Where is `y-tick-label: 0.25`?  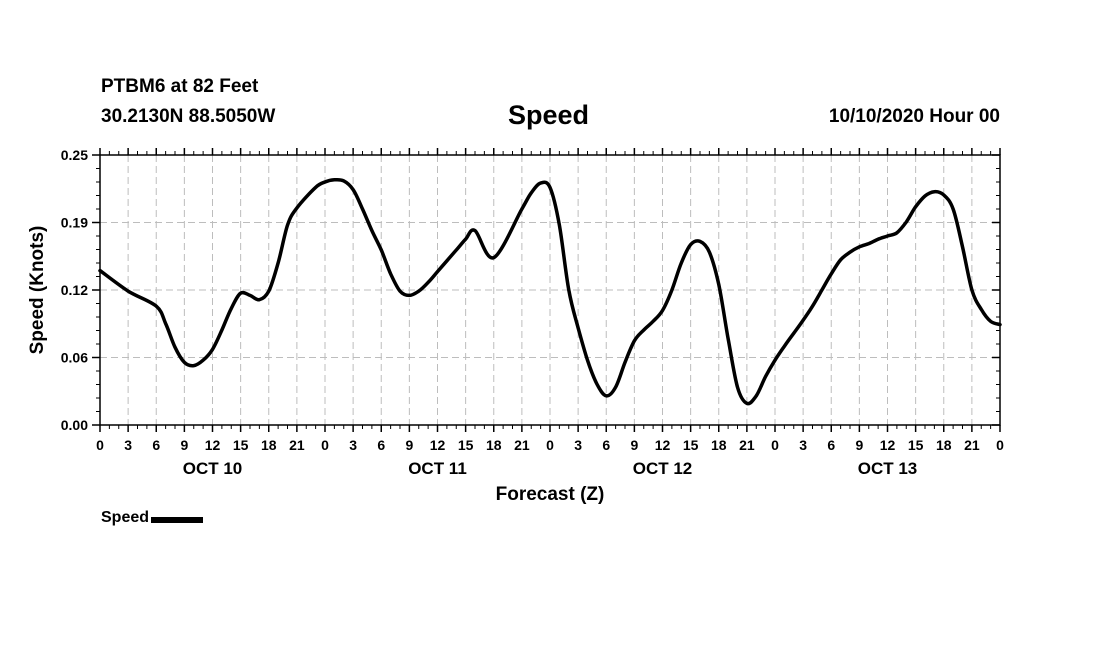
y-tick-label: 0.25 is located at coordinates (74, 155).